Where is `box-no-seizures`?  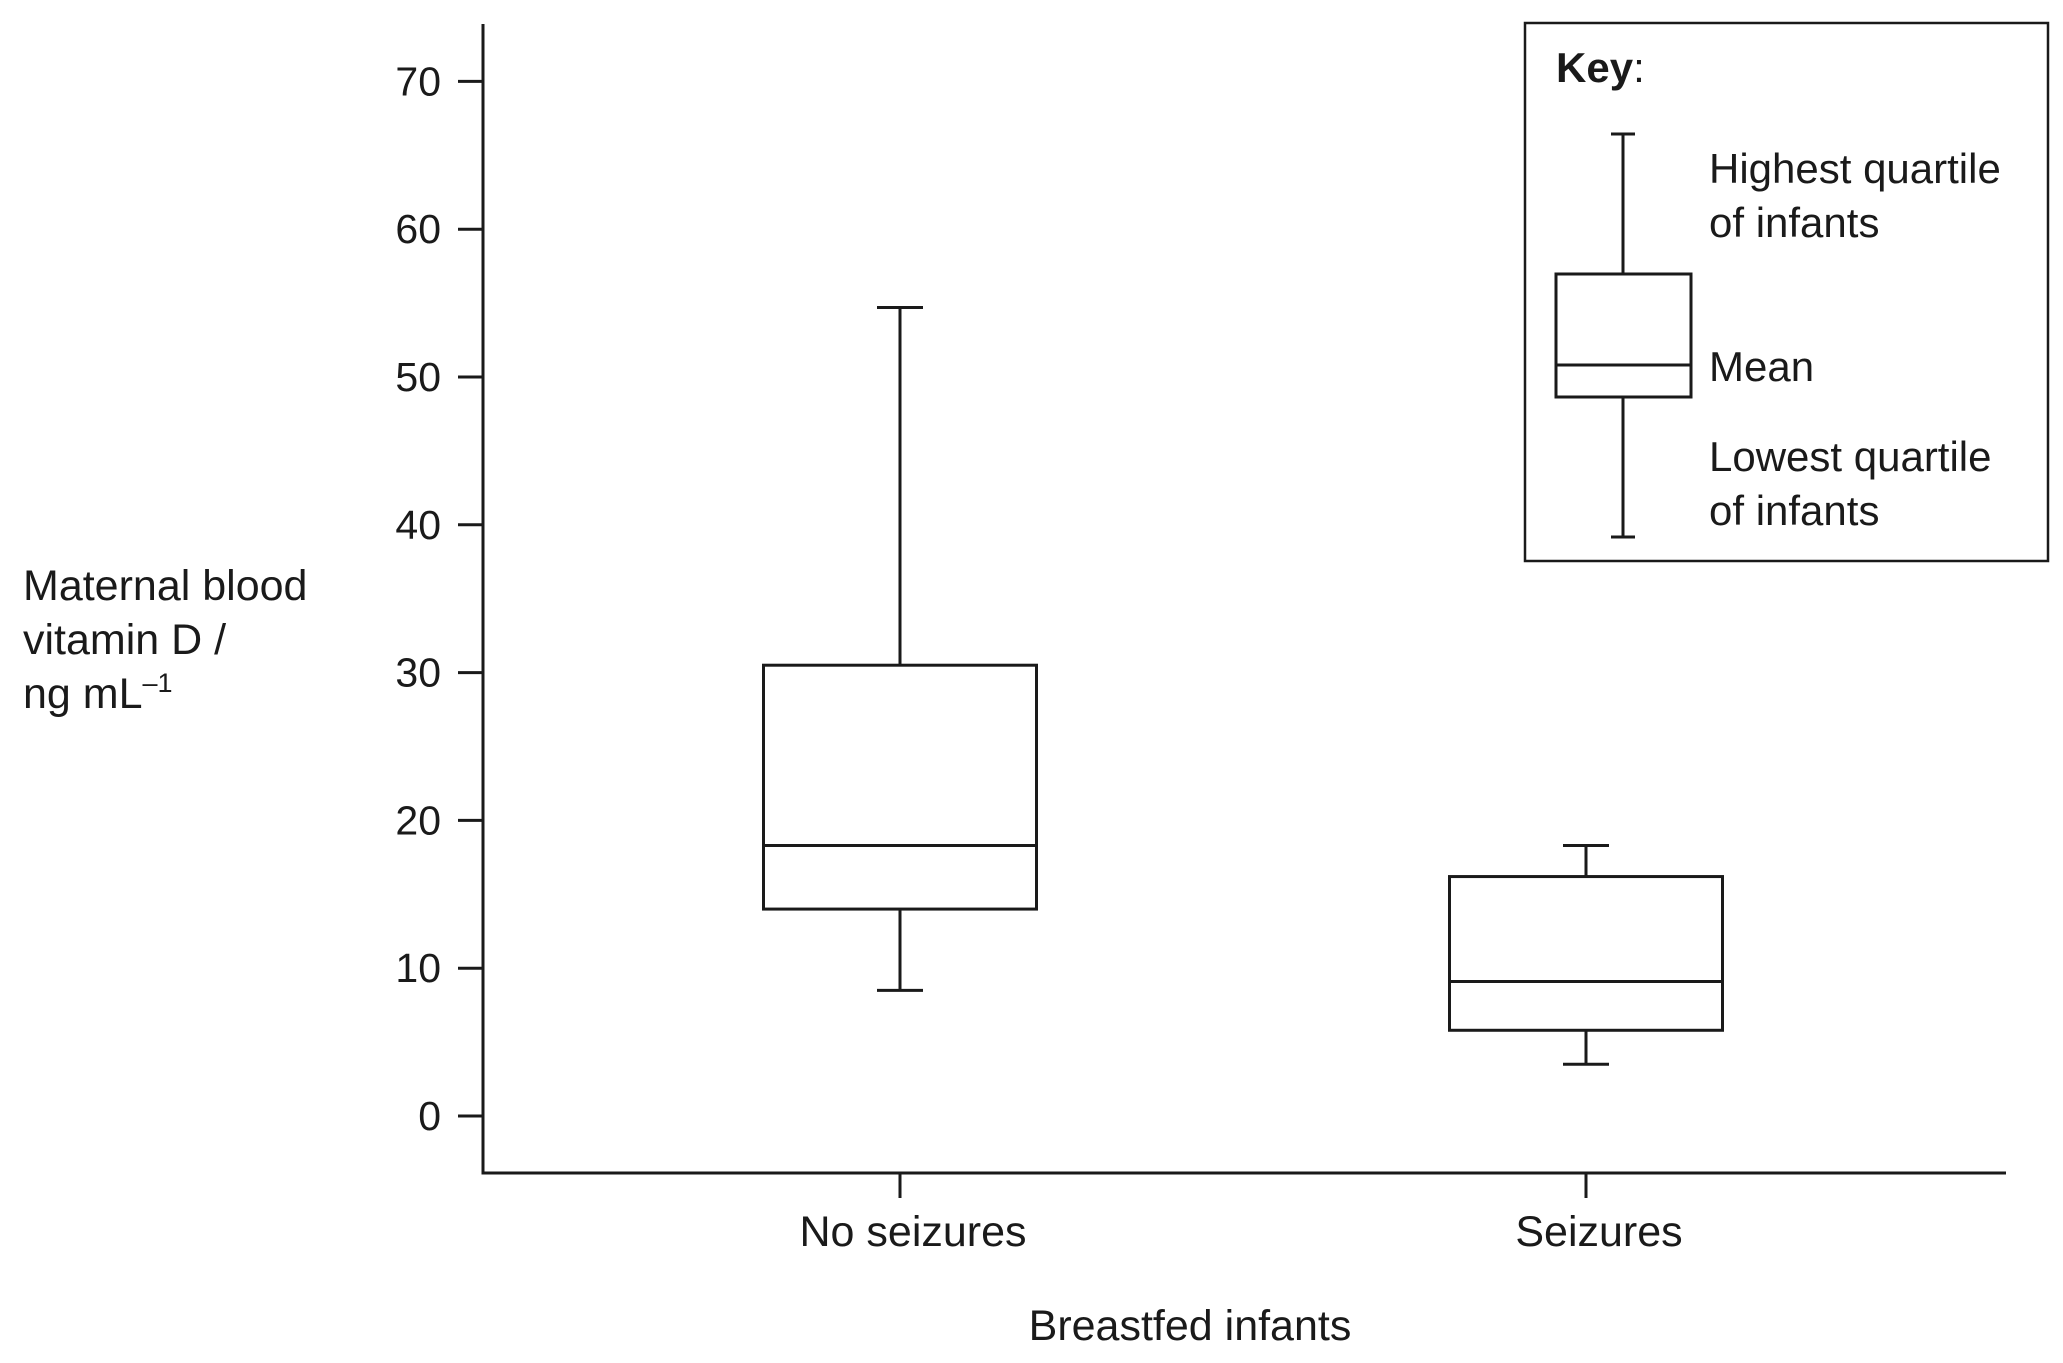
box-no-seizures is located at coordinates (900, 649).